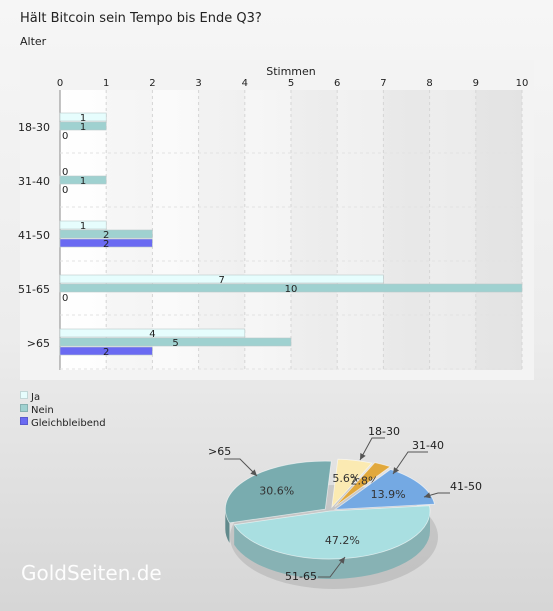 The height and width of the screenshot is (611, 553). I want to click on pie-value-label: 2.8%, so click(365, 480).